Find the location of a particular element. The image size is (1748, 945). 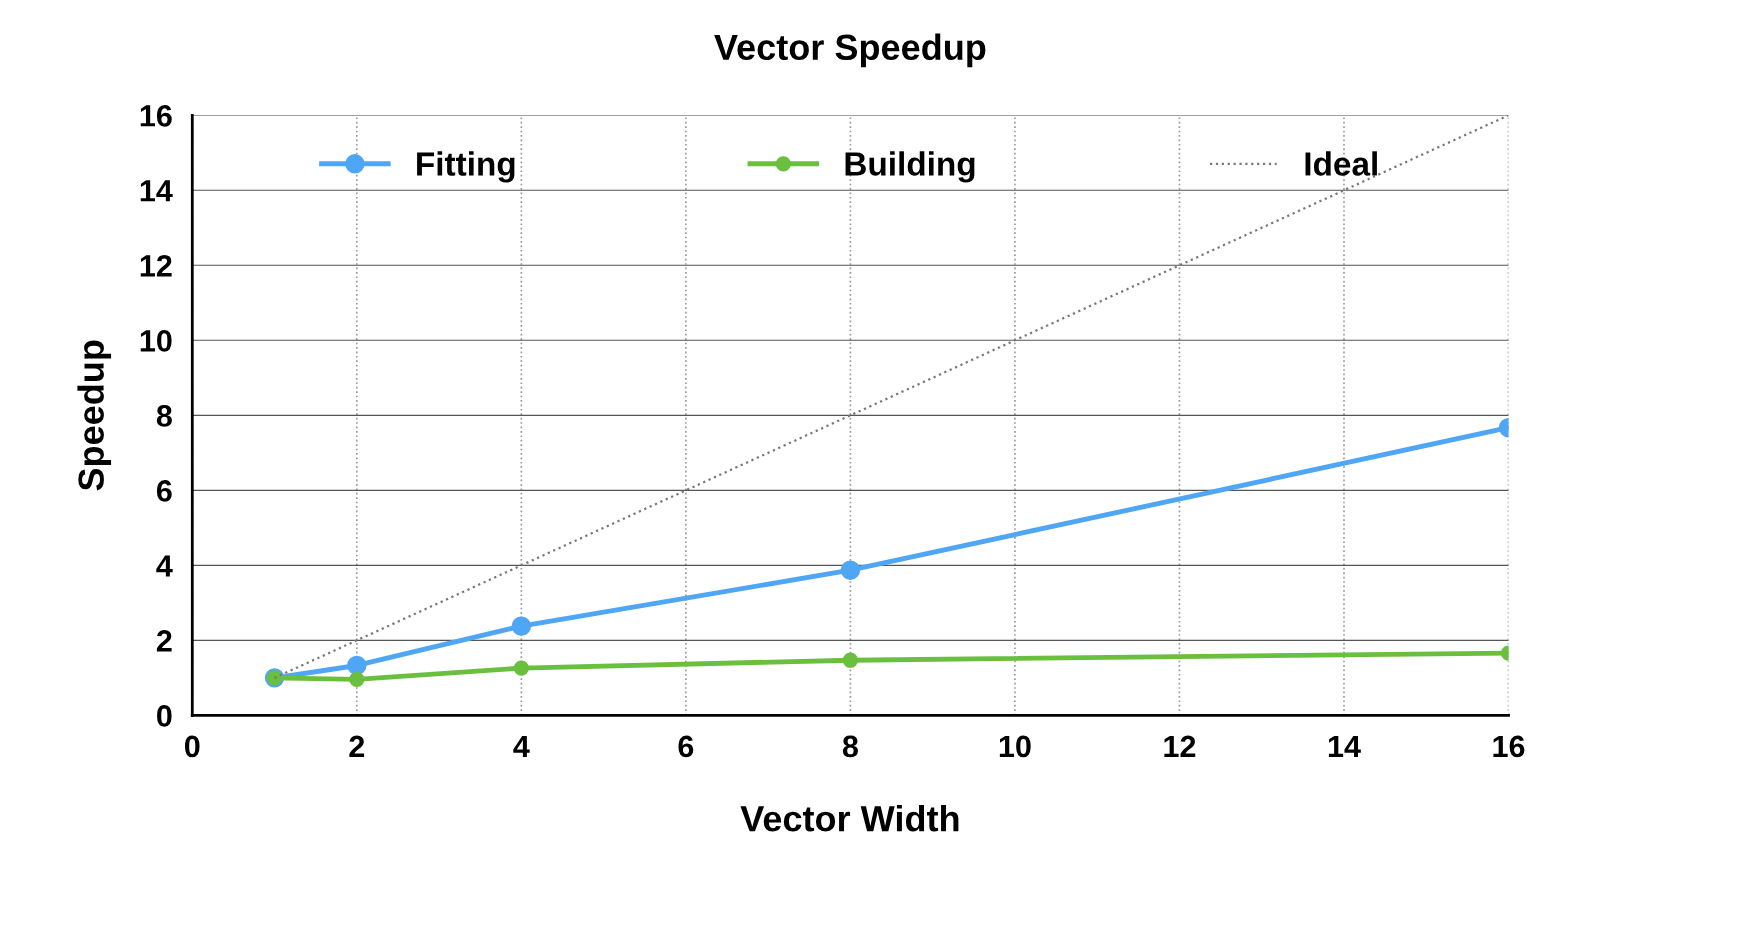

x-tick-label: 2 is located at coordinates (357, 746).